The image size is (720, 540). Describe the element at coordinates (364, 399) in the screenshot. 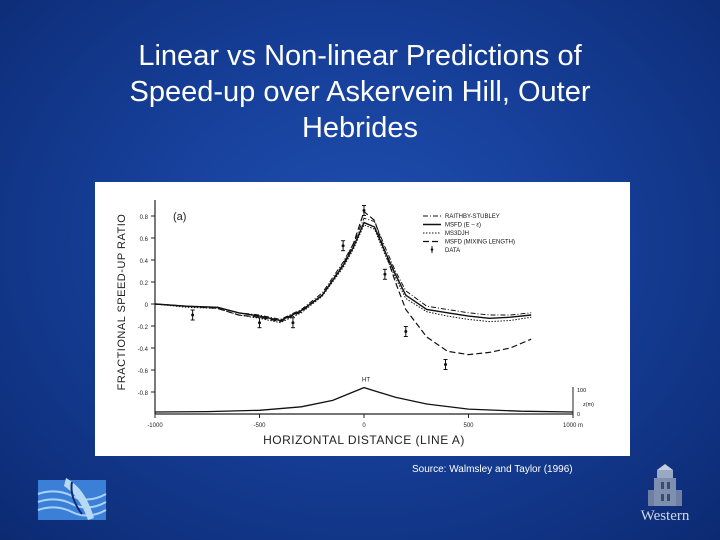

I see `terrain-profile-line` at that location.